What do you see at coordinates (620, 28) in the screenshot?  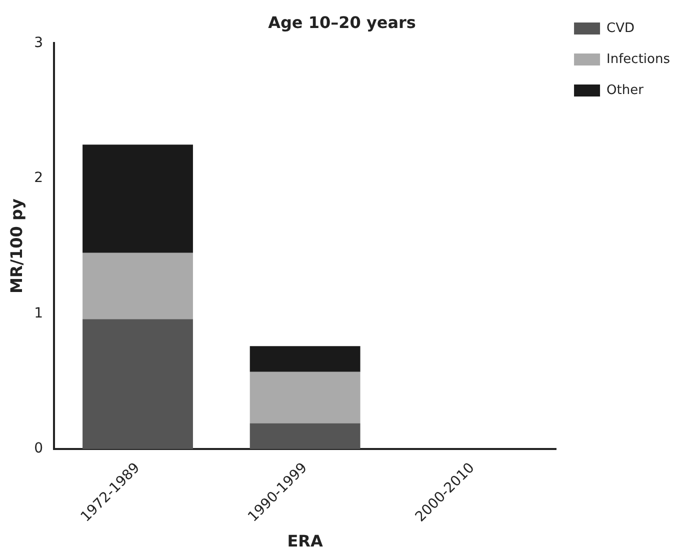 I see `legend-label: CVD` at bounding box center [620, 28].